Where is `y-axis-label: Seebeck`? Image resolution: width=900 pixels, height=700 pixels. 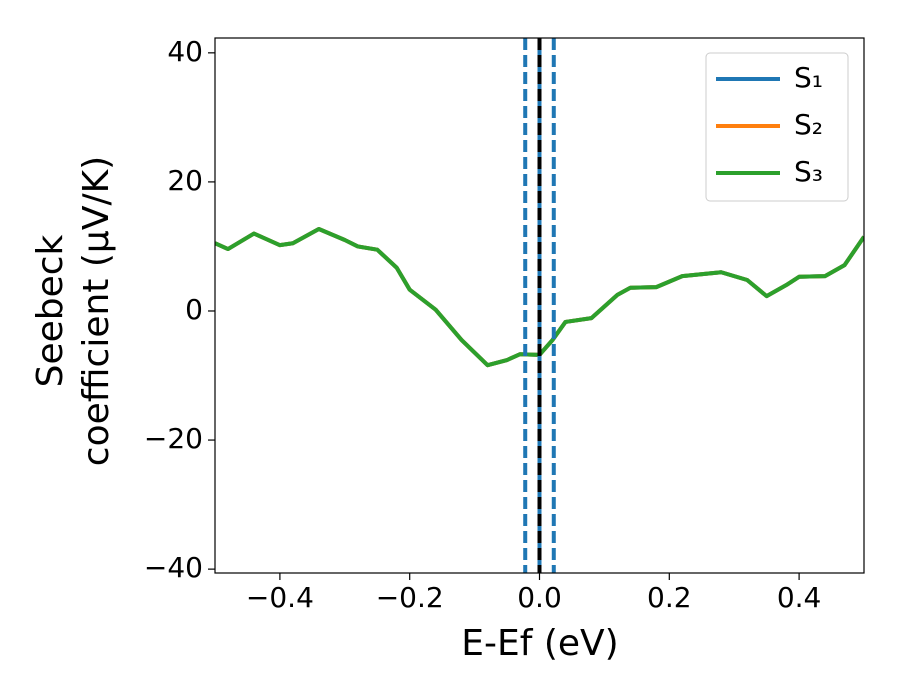 y-axis-label: Seebeck is located at coordinates (50, 310).